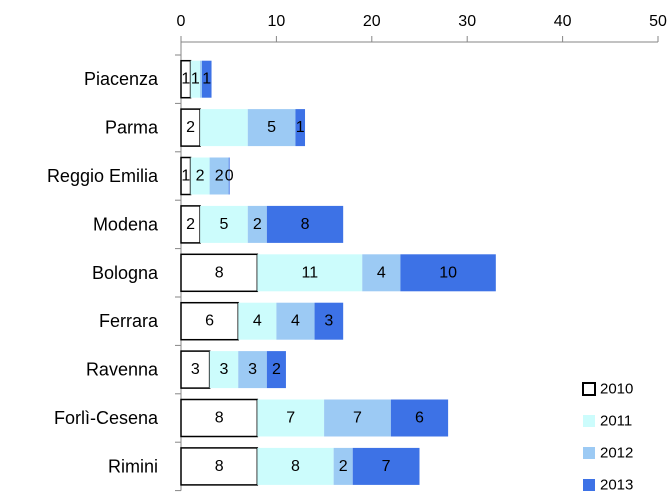 This screenshot has height=497, width=669. Describe the element at coordinates (103, 176) in the screenshot. I see `category-label: Reggio Emilia` at that location.